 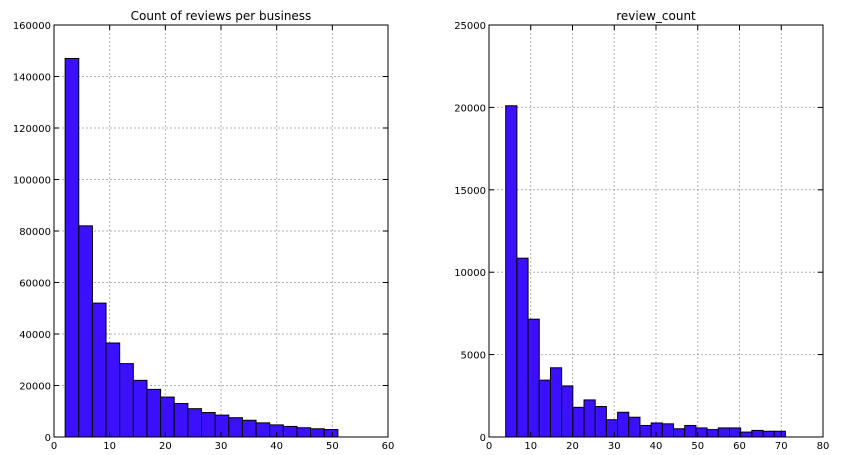 I want to click on y-tick-label: 140000, so click(x=32, y=78).